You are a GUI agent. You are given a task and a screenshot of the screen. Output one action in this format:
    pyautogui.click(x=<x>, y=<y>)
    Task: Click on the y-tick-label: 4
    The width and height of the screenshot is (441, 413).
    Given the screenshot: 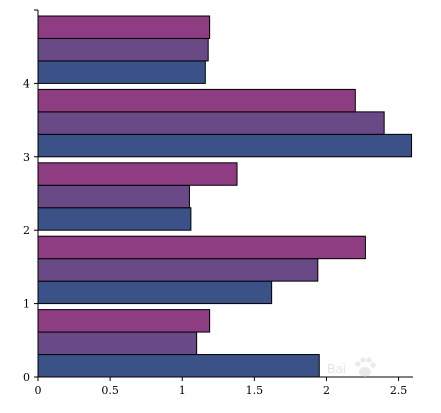 What is the action you would take?
    pyautogui.click(x=26, y=83)
    